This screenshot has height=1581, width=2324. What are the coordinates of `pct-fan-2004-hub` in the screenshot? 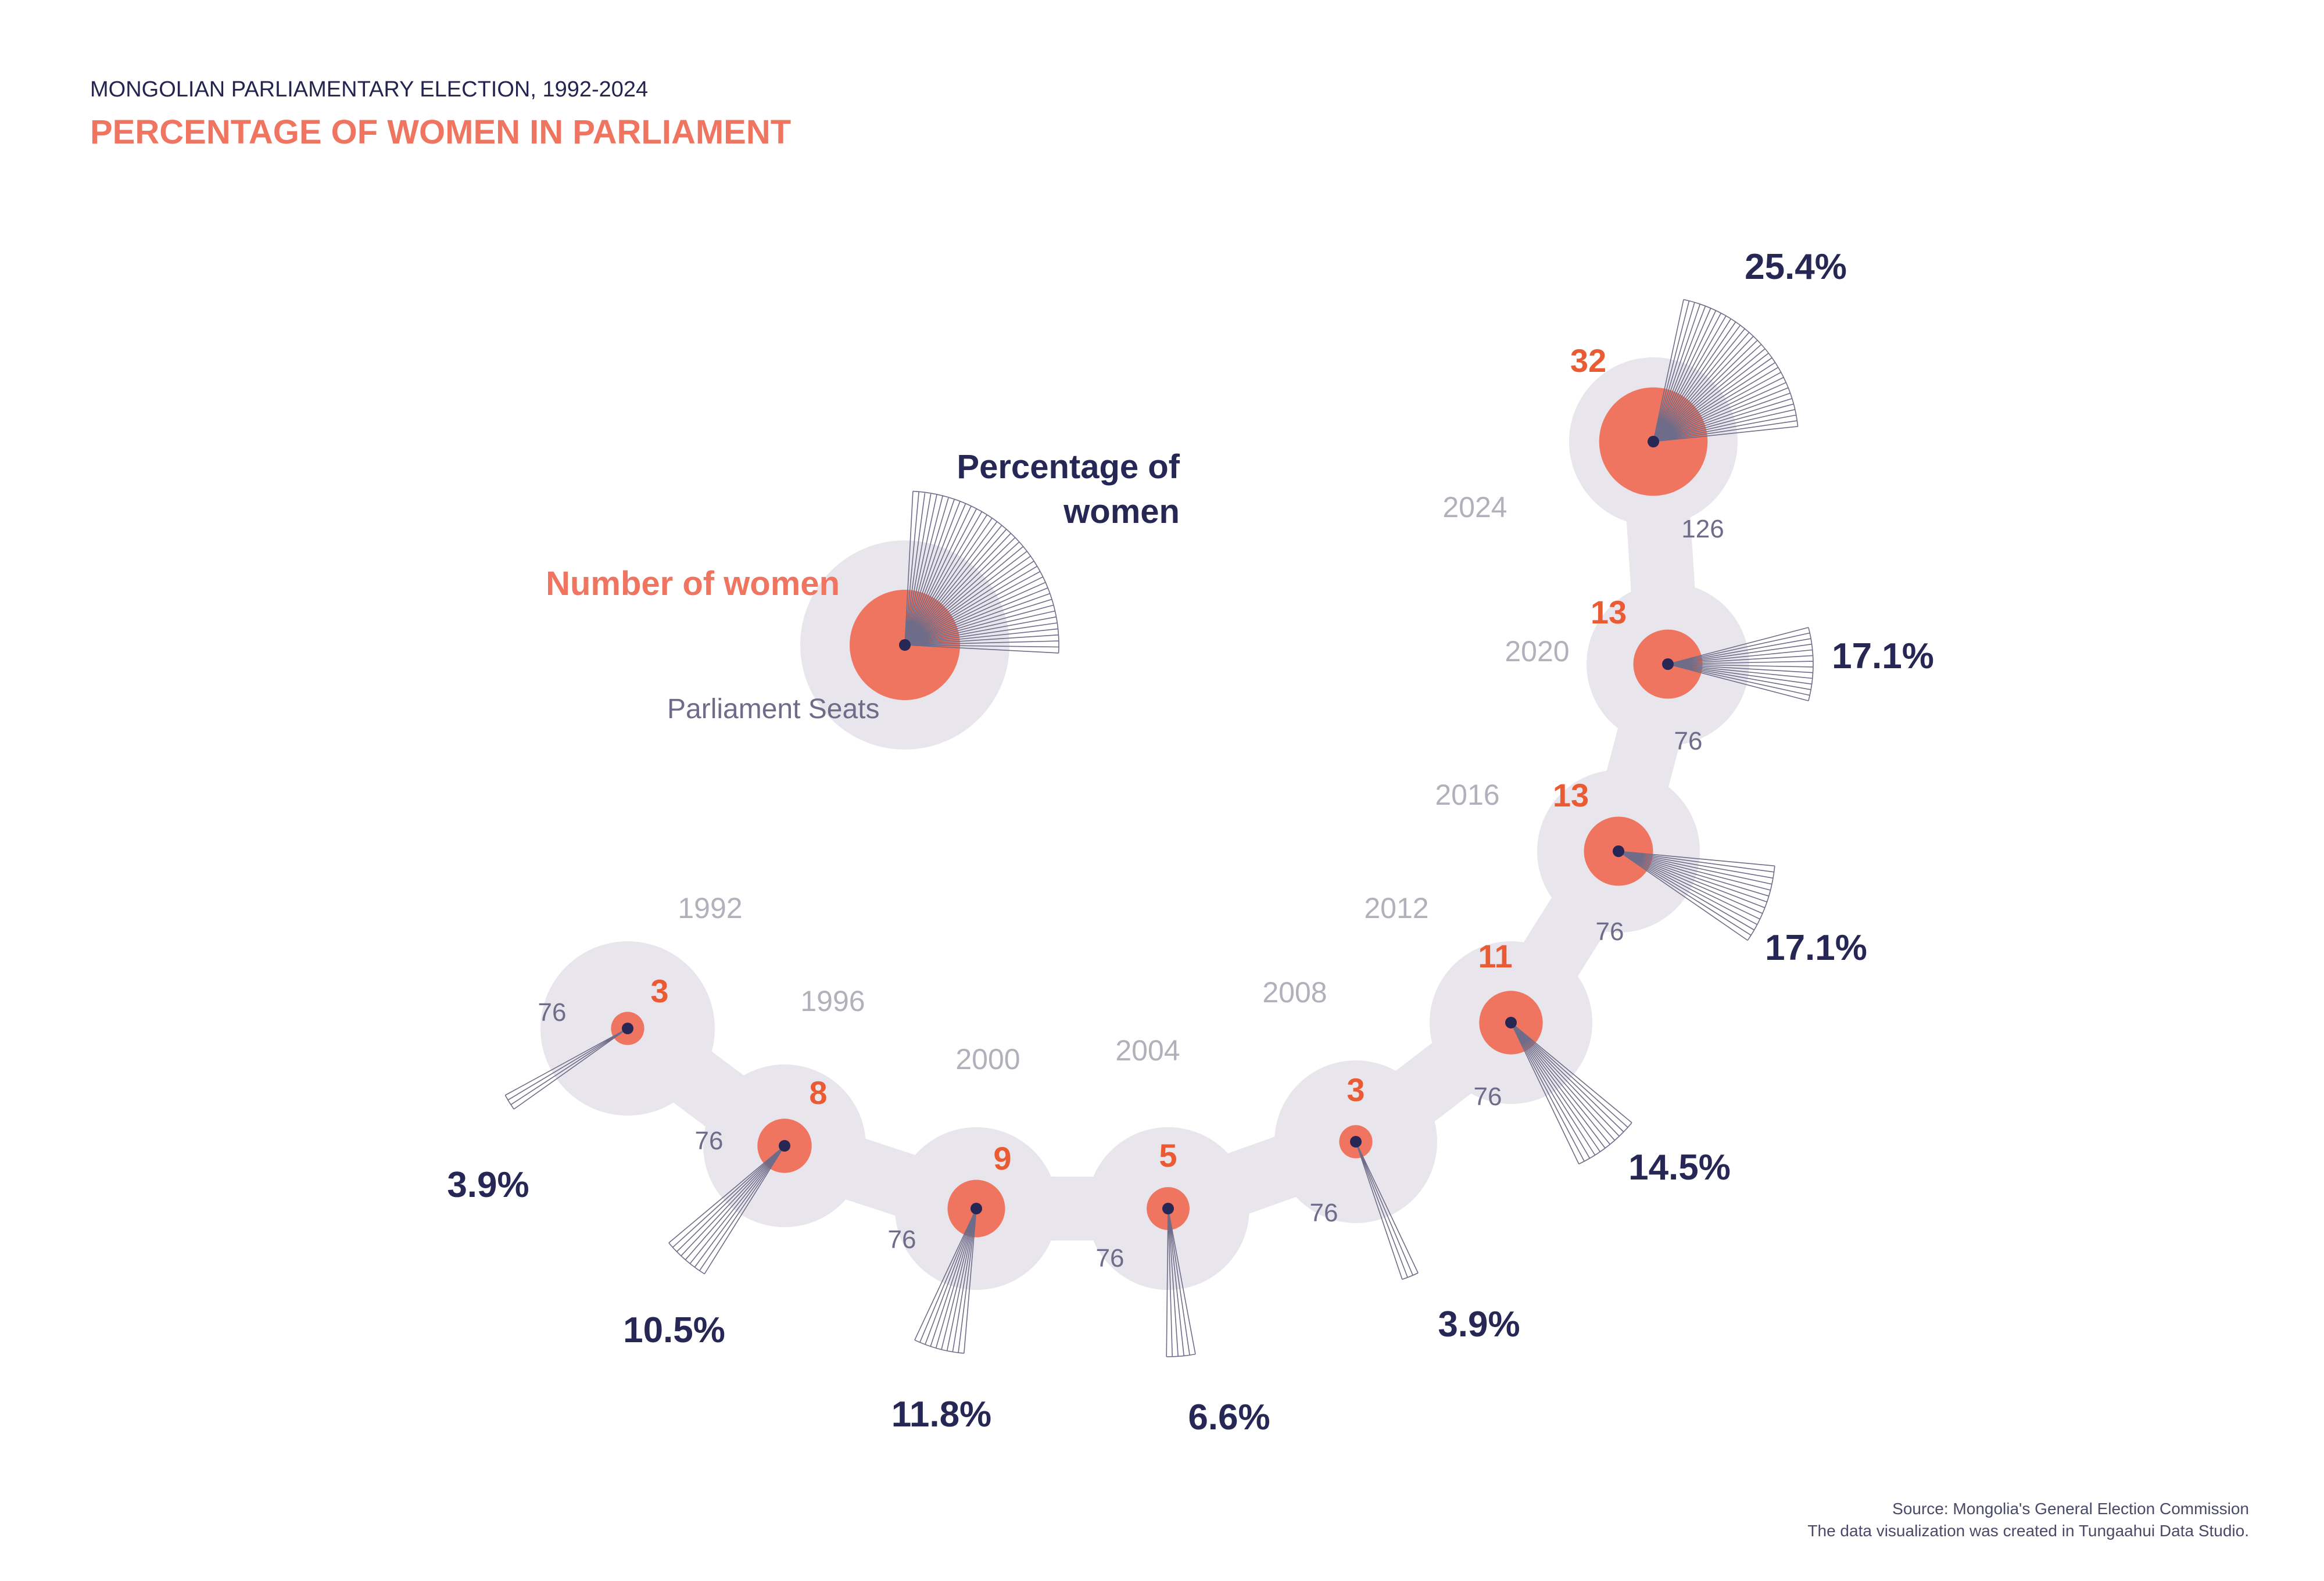 It's located at (1168, 1208).